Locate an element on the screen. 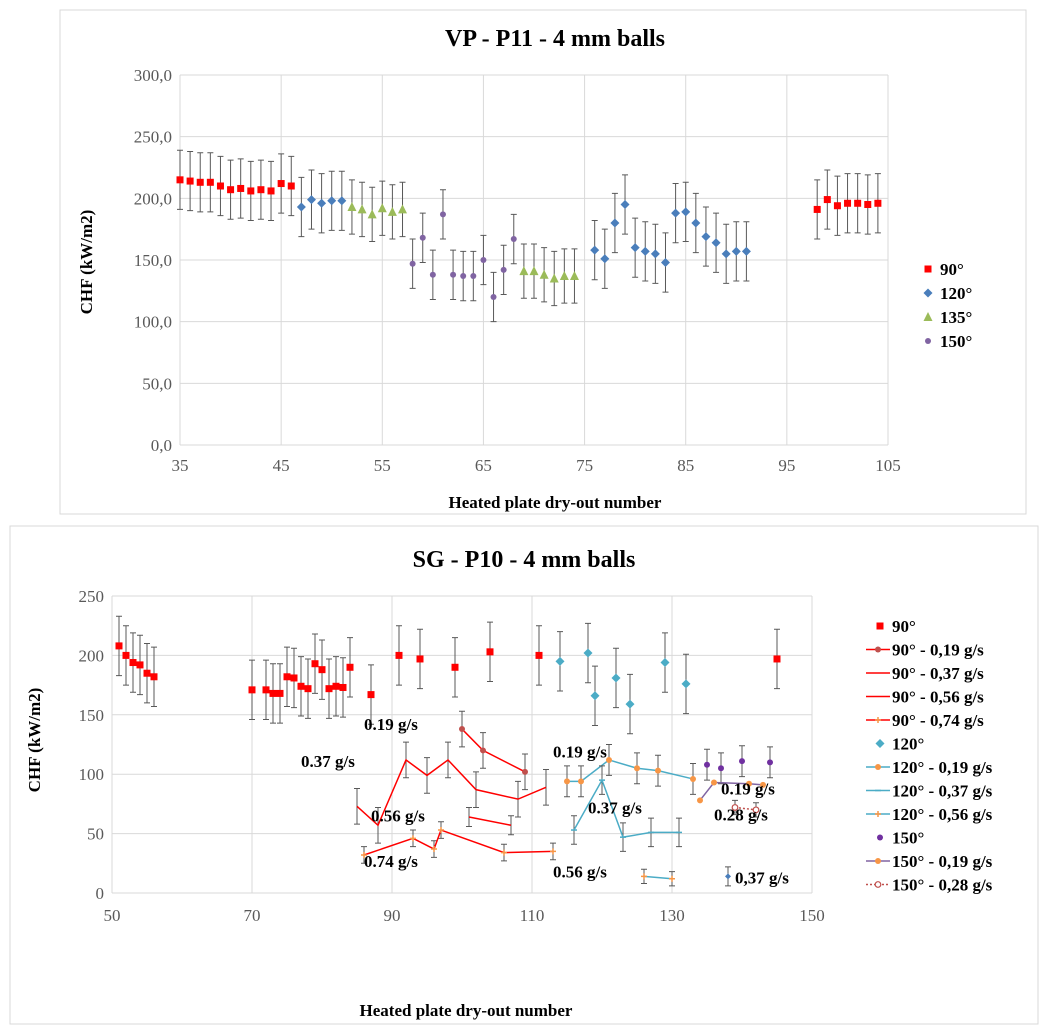  chart2-legend-label: 150° - 0,28 g/s is located at coordinates (942, 885).